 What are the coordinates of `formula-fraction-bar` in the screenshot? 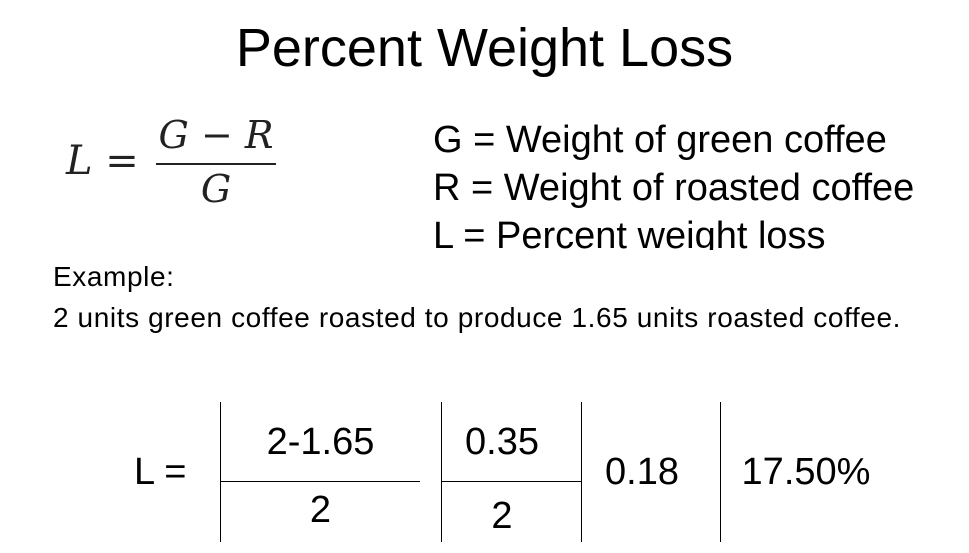 It's located at (216, 164).